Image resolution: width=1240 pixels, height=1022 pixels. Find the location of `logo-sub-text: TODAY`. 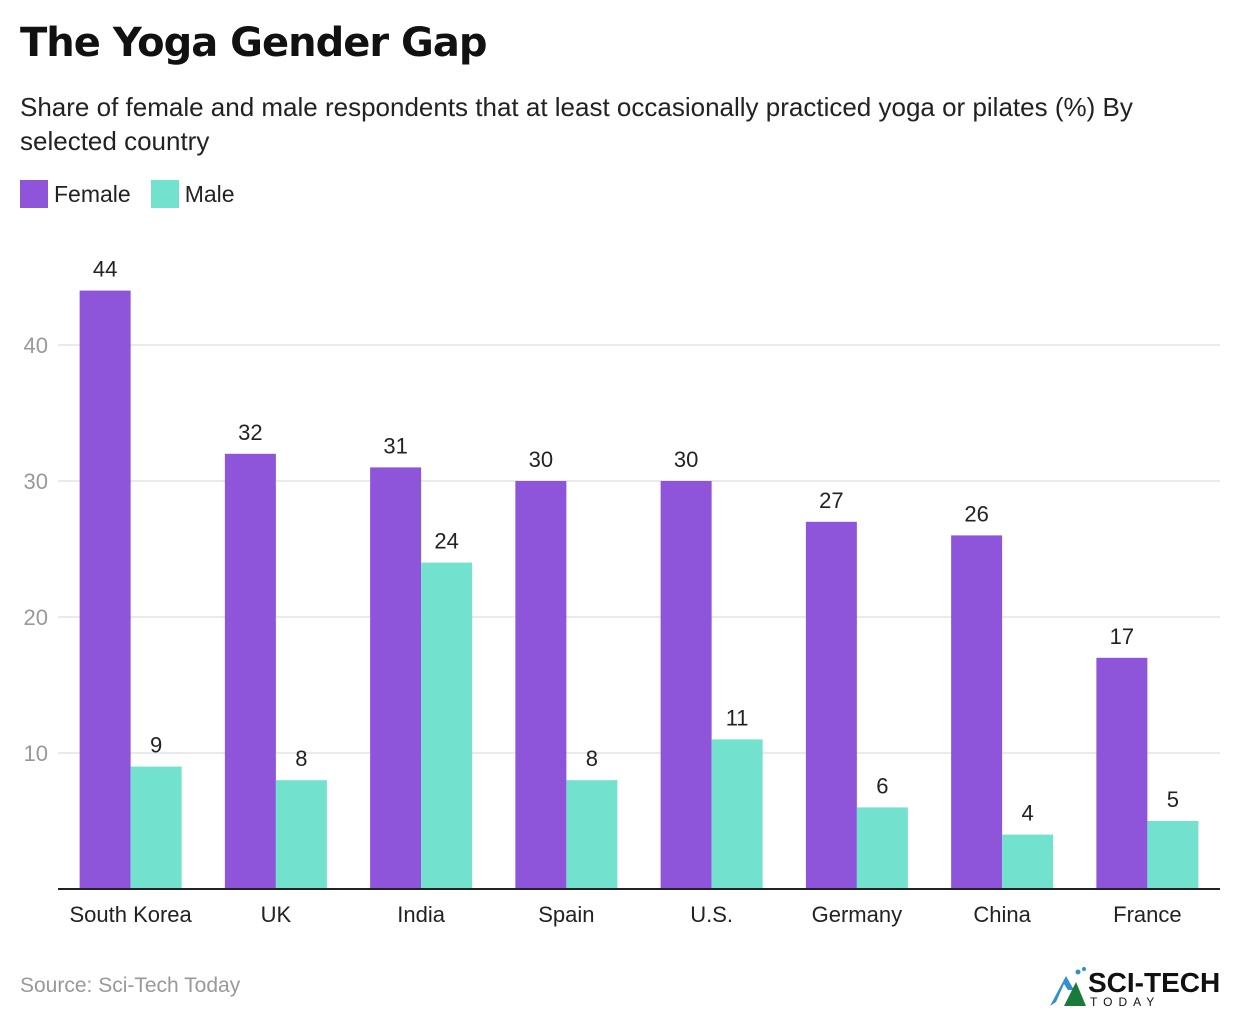

logo-sub-text: TODAY is located at coordinates (1125, 1002).